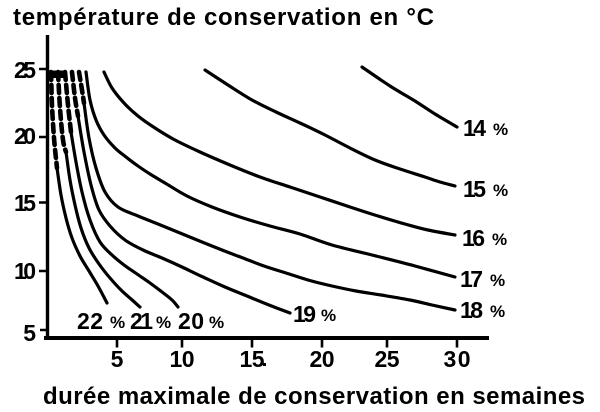 The width and height of the screenshot is (600, 412). Describe the element at coordinates (223, 17) in the screenshot. I see `svg-text:température de conservation en: température de conservation en °C` at that location.